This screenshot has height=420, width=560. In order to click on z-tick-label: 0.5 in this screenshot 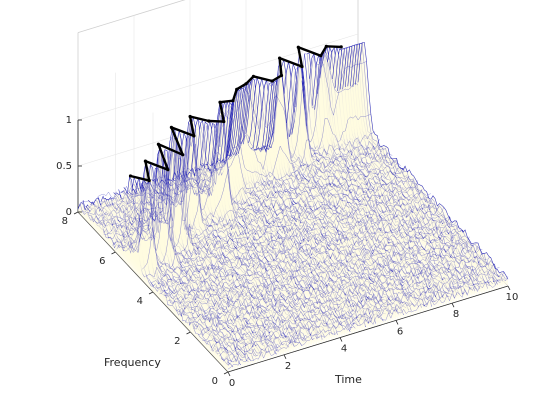, I will do `click(64, 166)`.